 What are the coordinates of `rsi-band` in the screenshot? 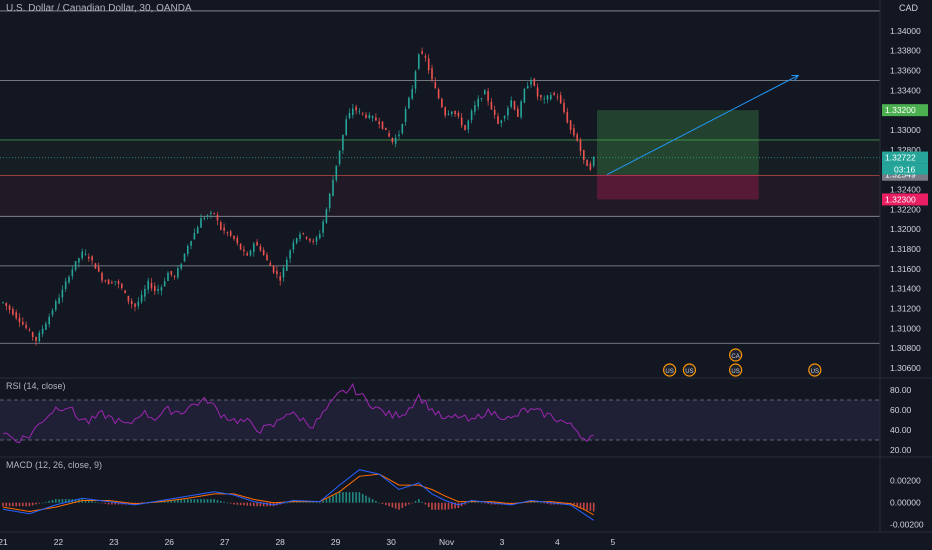 It's located at (440, 420).